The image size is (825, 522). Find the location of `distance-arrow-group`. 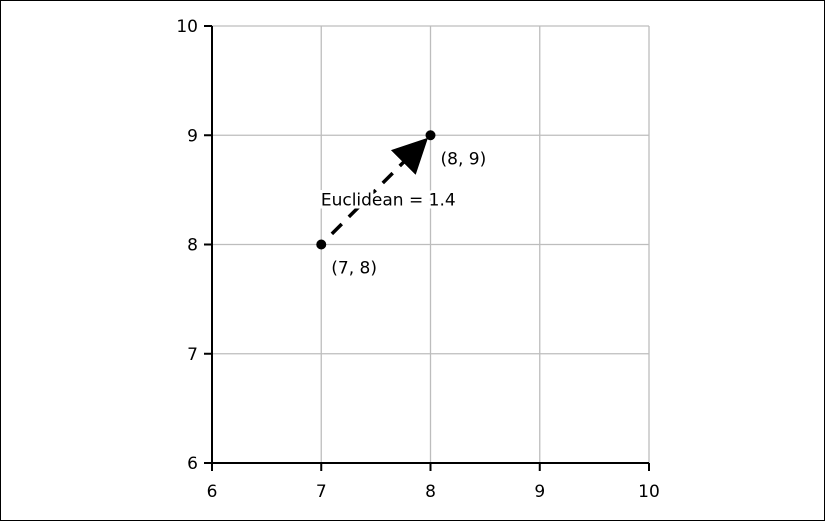

distance-arrow-group is located at coordinates (379, 186).